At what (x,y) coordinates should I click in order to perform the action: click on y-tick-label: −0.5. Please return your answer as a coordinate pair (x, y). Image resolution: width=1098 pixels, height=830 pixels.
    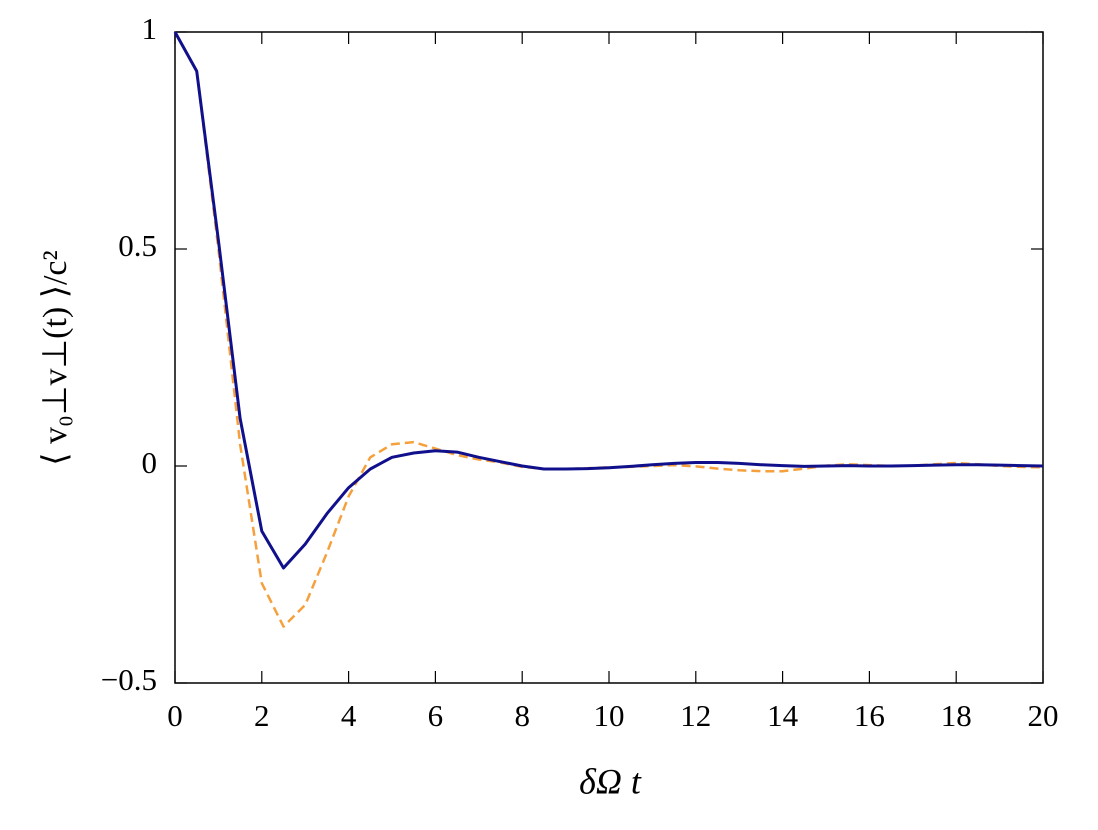
    Looking at the image, I should click on (129, 679).